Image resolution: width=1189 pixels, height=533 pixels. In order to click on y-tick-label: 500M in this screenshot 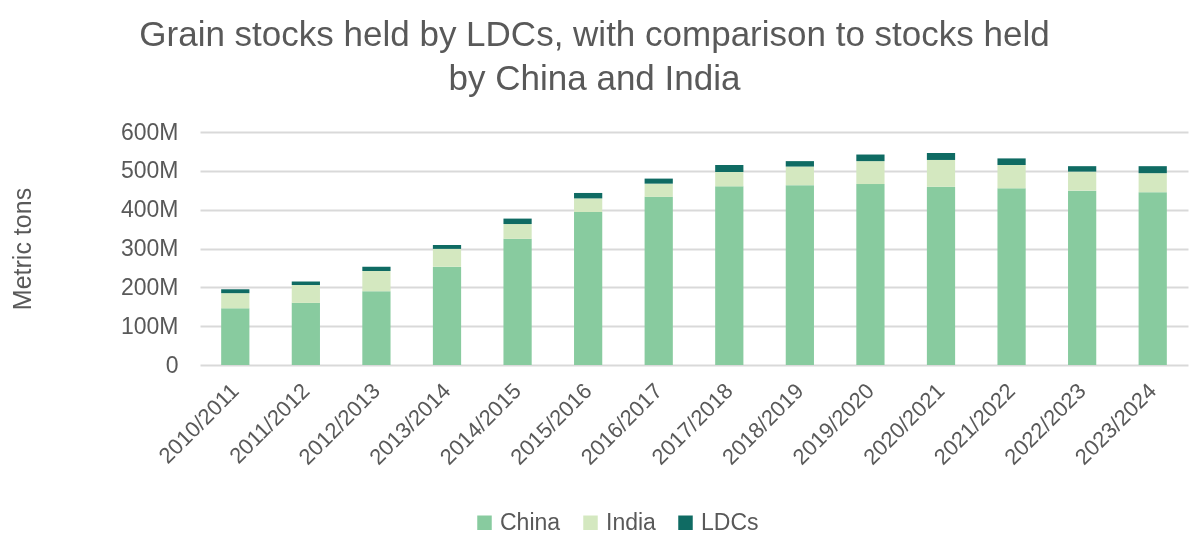, I will do `click(149, 170)`.